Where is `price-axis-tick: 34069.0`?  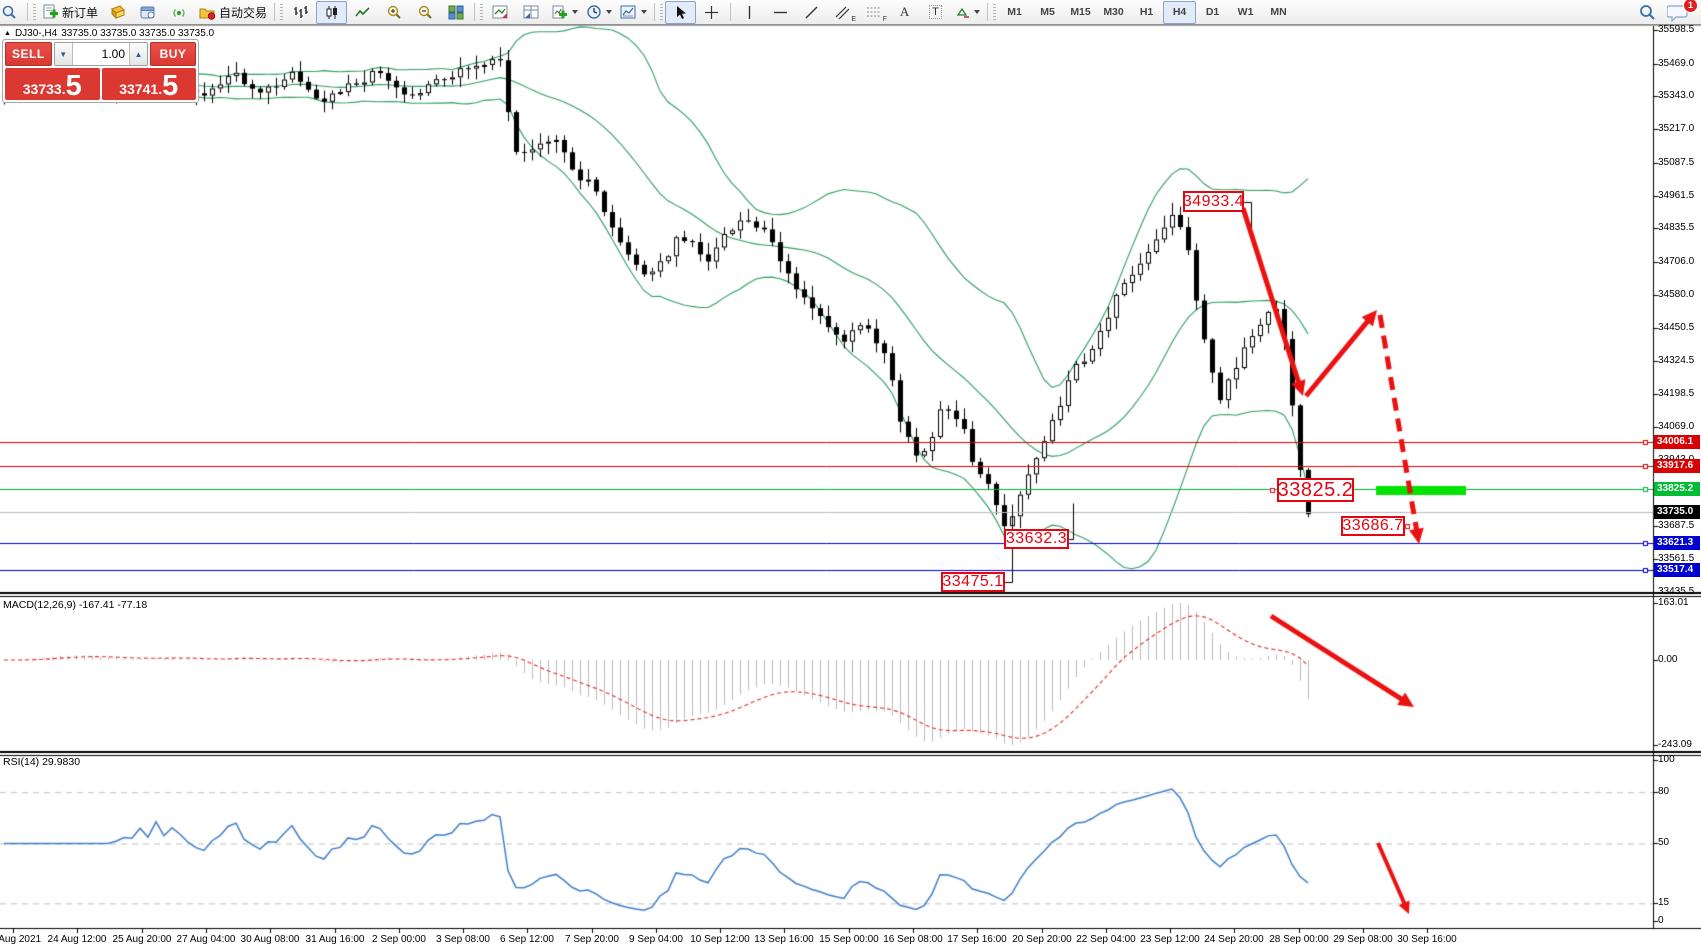
price-axis-tick: 34069.0 is located at coordinates (1676, 426).